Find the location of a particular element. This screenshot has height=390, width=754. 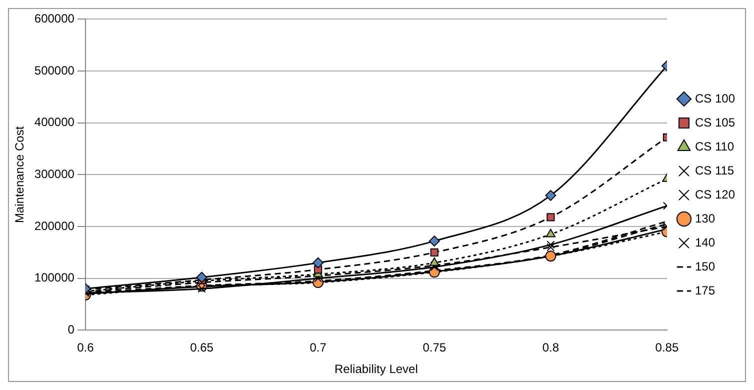

legend-label: CS 100 is located at coordinates (715, 98).